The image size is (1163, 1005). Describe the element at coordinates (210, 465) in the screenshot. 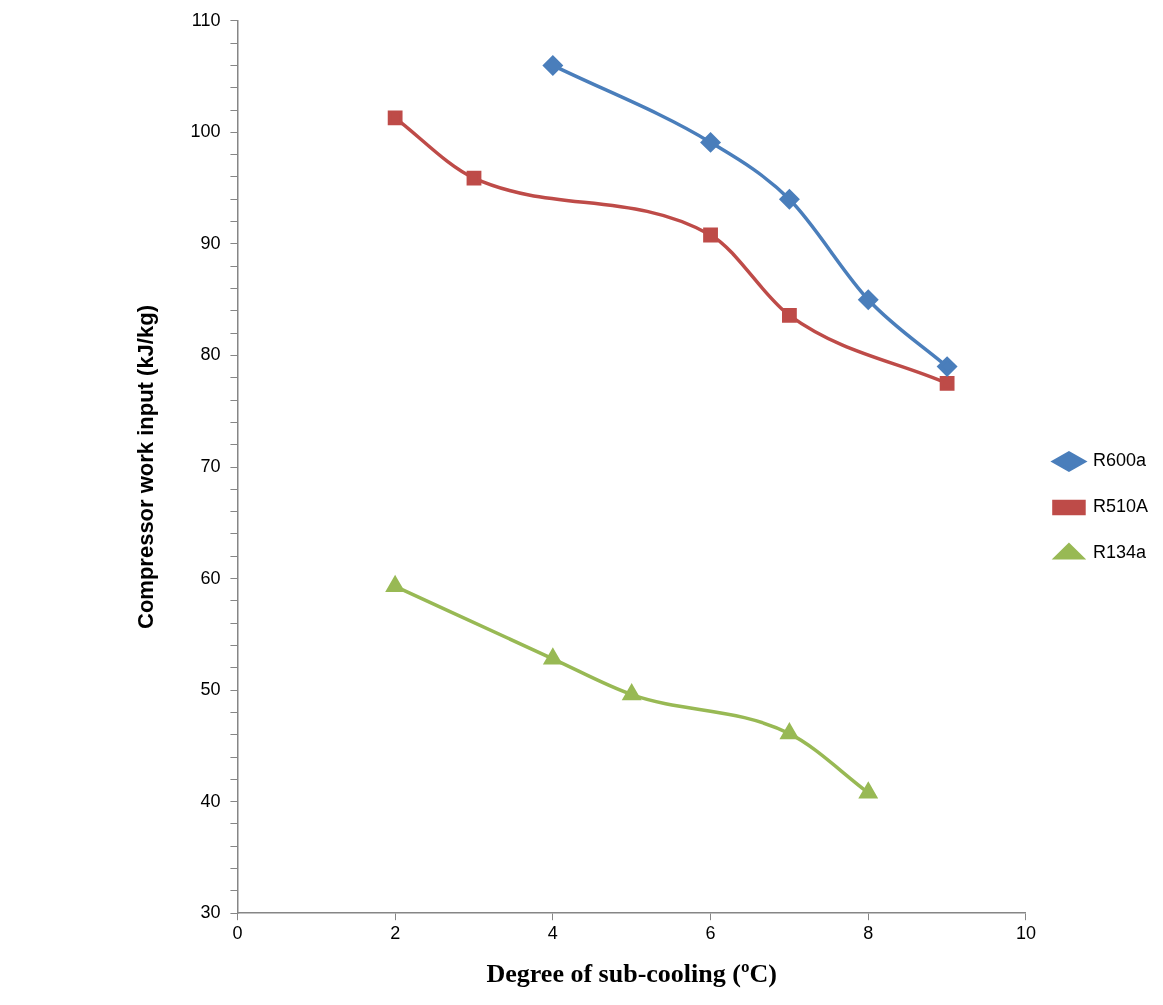

I see `y-tick-label: 70` at that location.